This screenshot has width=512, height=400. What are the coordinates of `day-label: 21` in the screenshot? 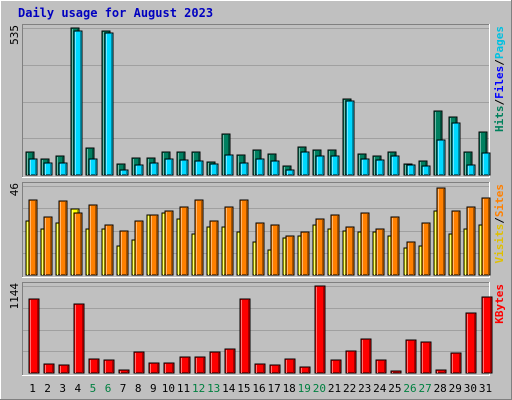 It's located at (334, 388).